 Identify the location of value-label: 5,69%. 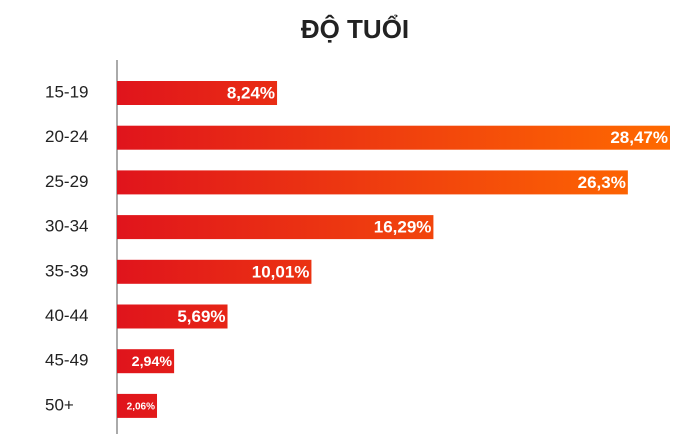
(201, 316).